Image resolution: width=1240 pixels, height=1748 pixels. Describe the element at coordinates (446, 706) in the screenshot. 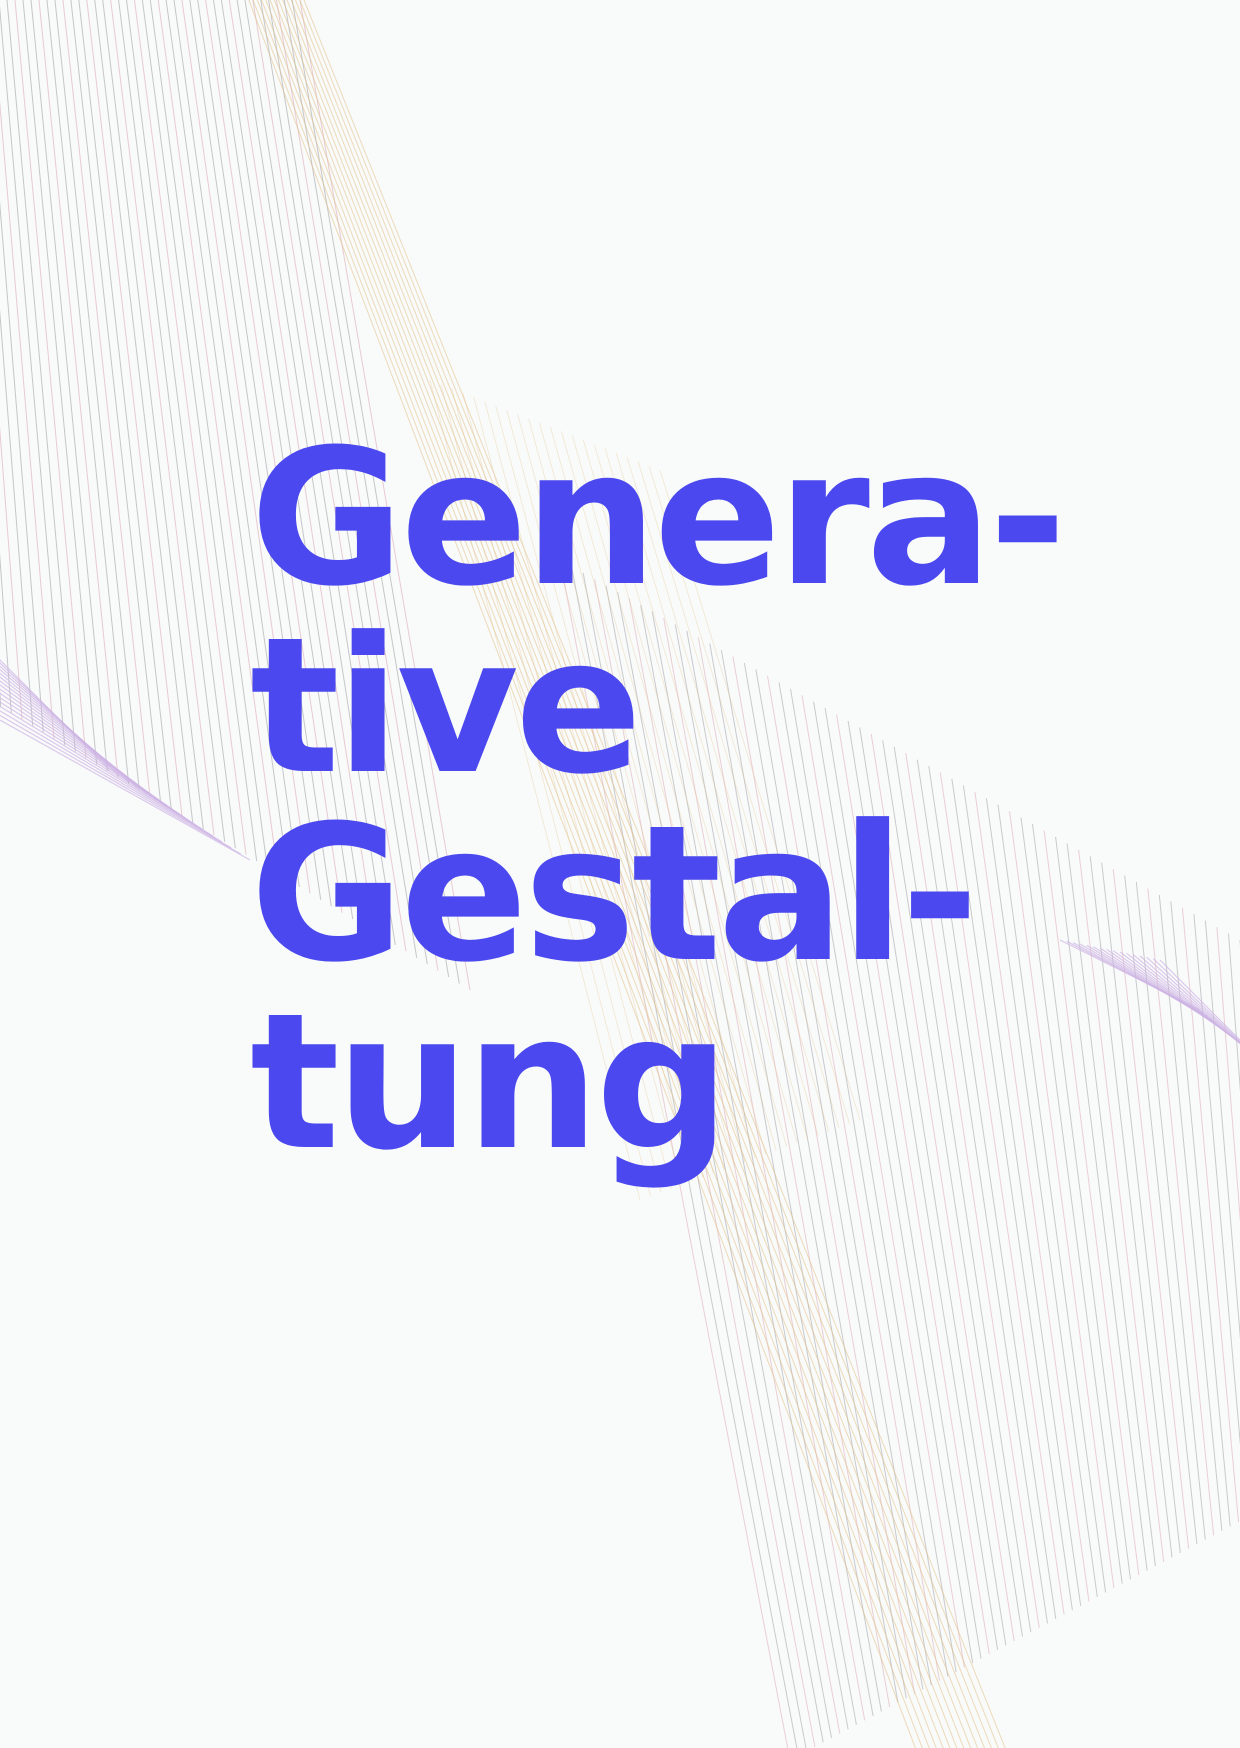

I see `title-line-2: tive` at that location.